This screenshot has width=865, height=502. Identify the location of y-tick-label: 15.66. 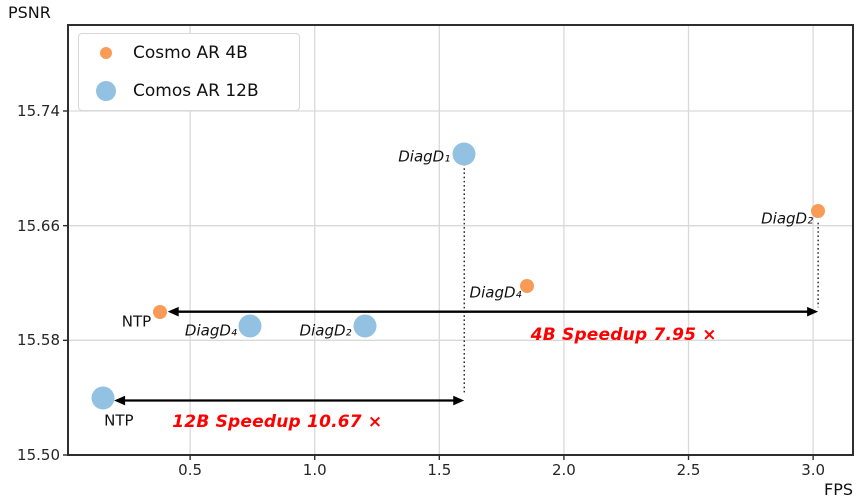
(38, 225).